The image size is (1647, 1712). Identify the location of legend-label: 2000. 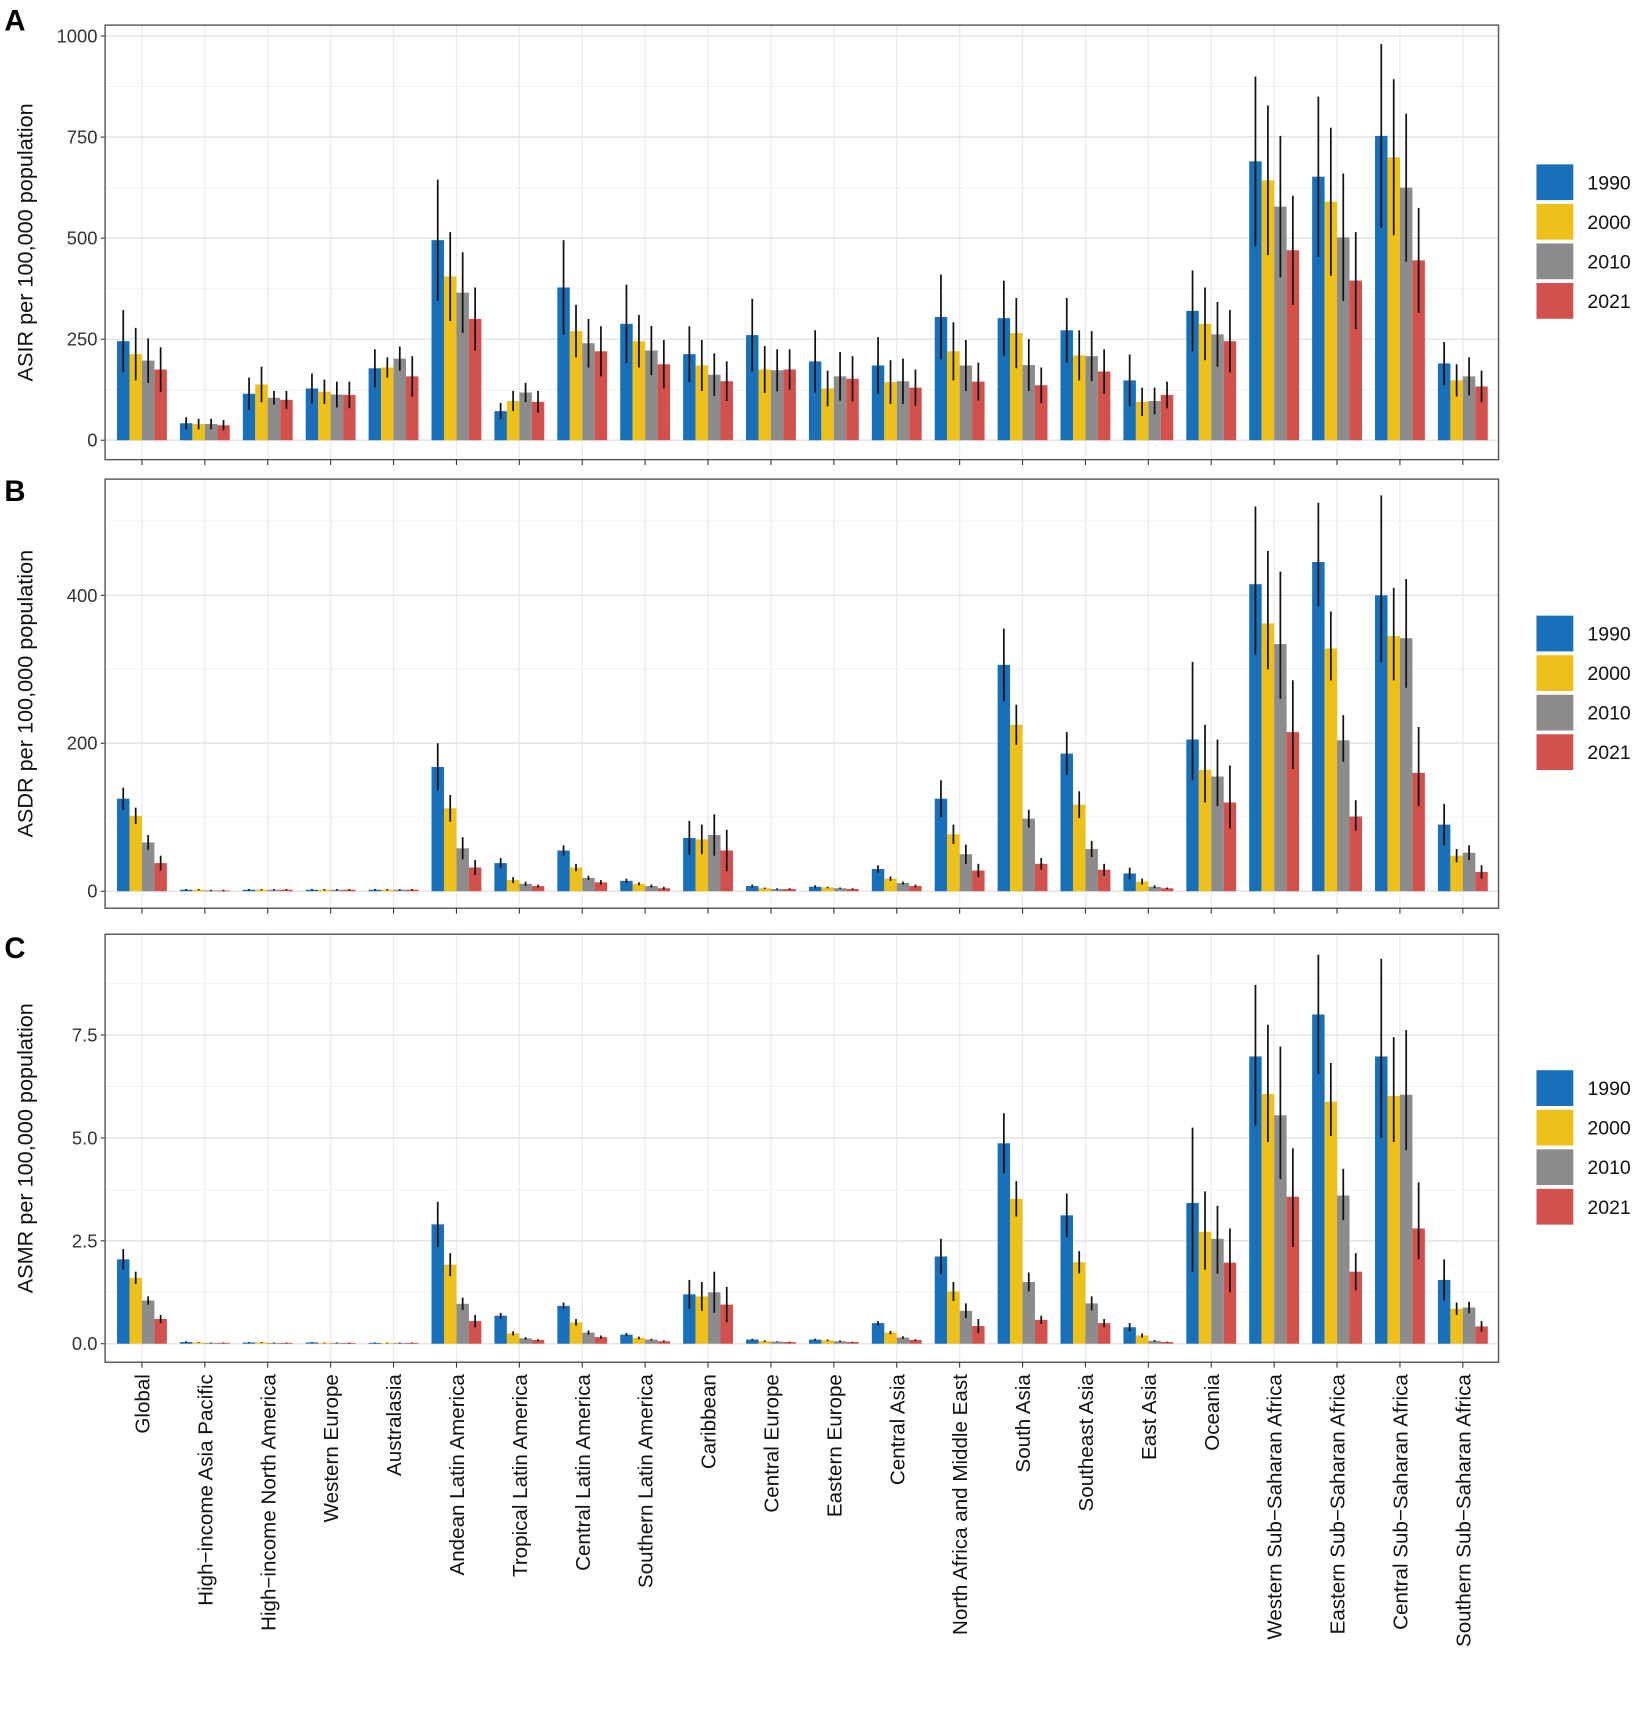
(1609, 1129).